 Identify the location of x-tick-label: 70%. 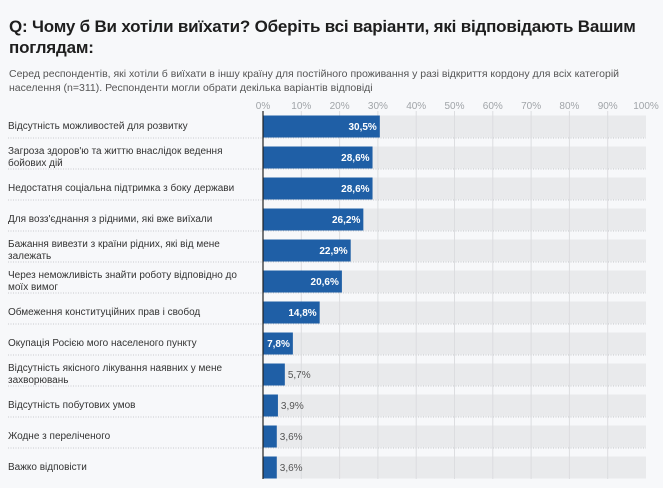
(531, 106).